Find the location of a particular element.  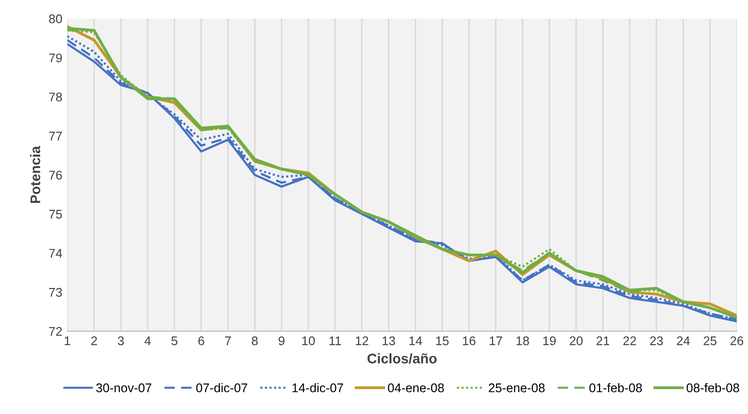

x-tick-label: 22 is located at coordinates (629, 341).